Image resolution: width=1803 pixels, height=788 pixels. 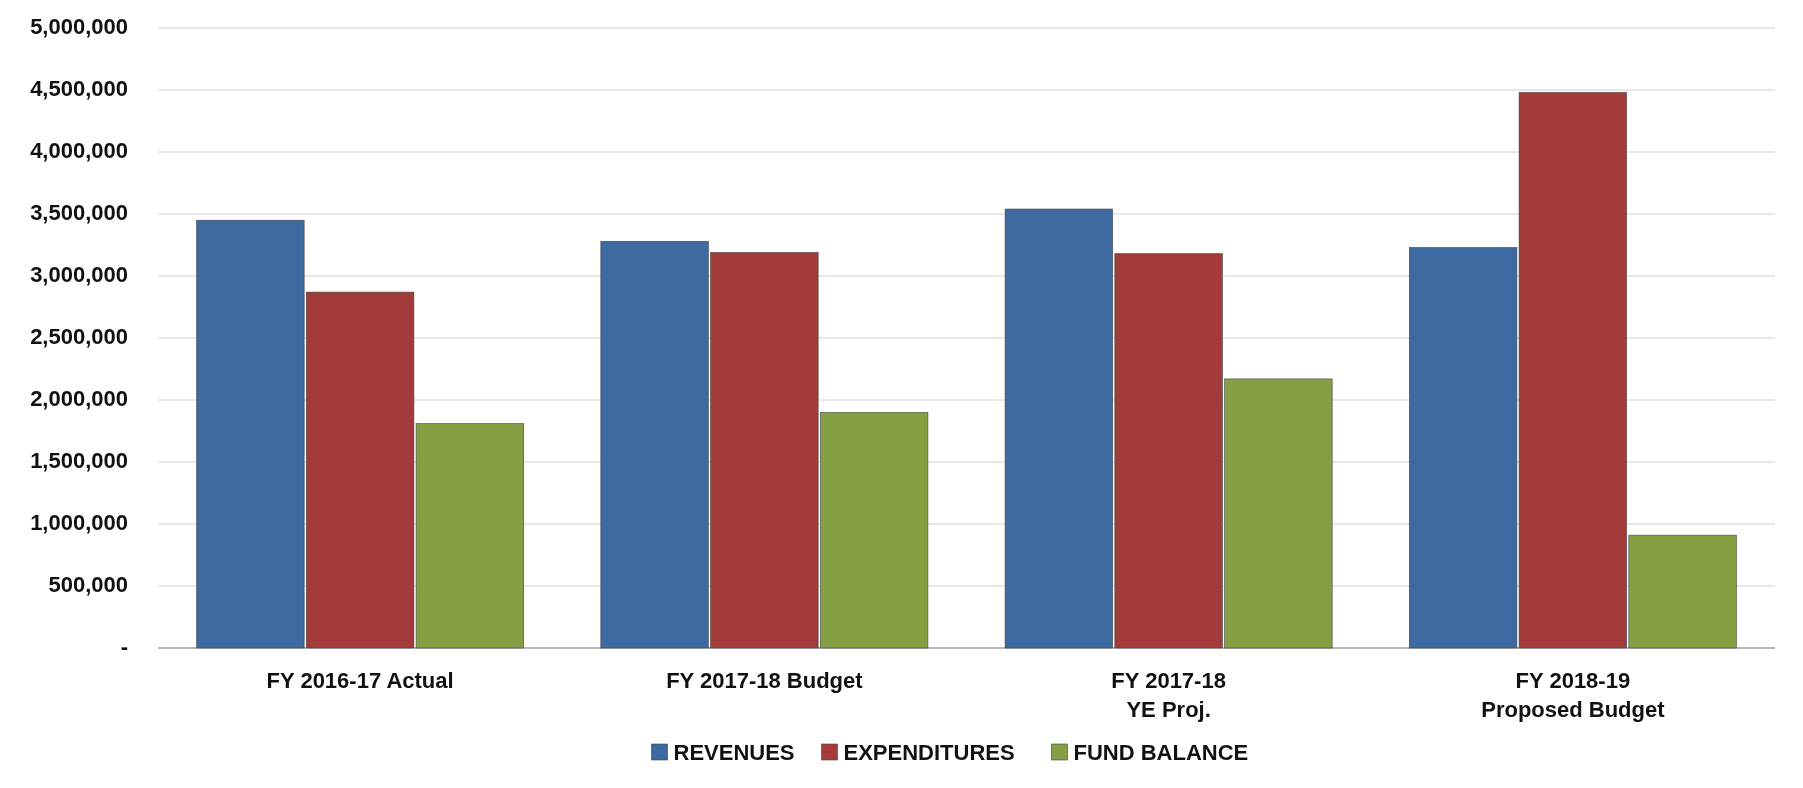 I want to click on x-tick-label: FY 2018-19 Proposed Budget, so click(x=1573, y=695).